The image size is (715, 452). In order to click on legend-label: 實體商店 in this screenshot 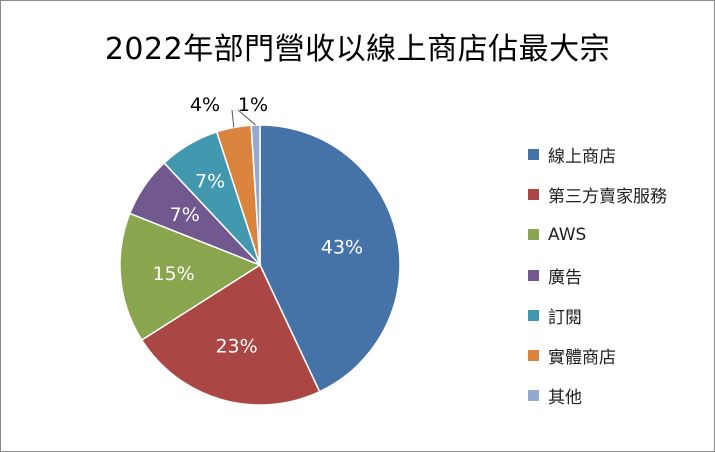, I will do `click(582, 358)`.